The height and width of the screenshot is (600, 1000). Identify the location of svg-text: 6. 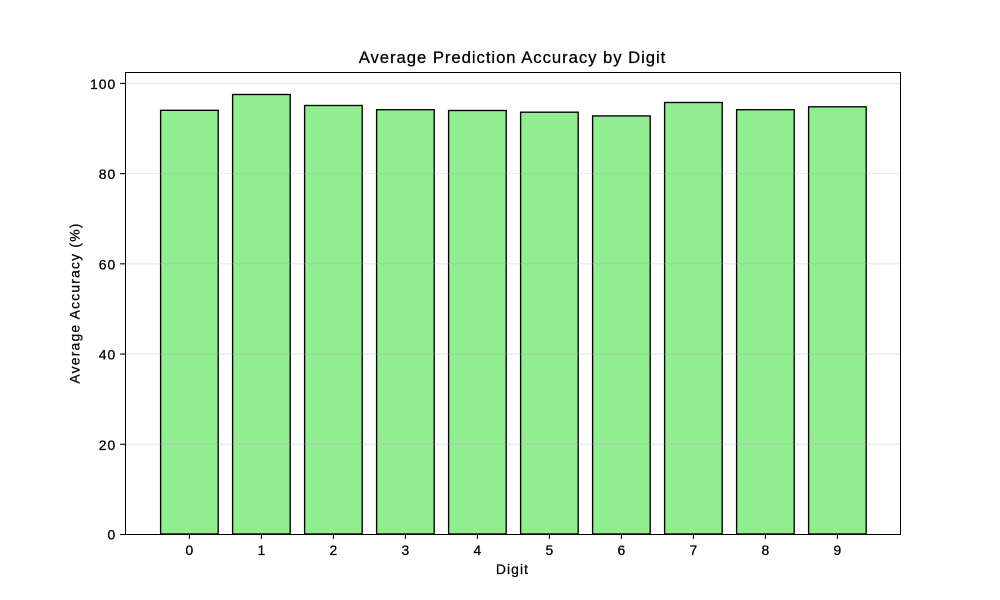
(622, 550).